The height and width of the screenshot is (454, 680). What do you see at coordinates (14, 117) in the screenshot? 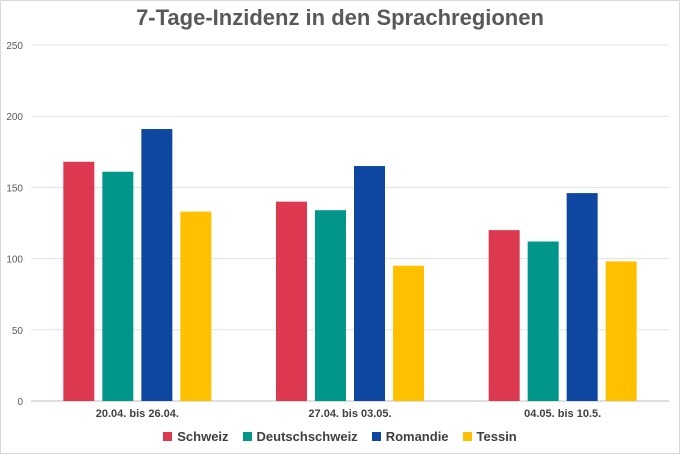
I see `y-tick-label: 200` at bounding box center [14, 117].